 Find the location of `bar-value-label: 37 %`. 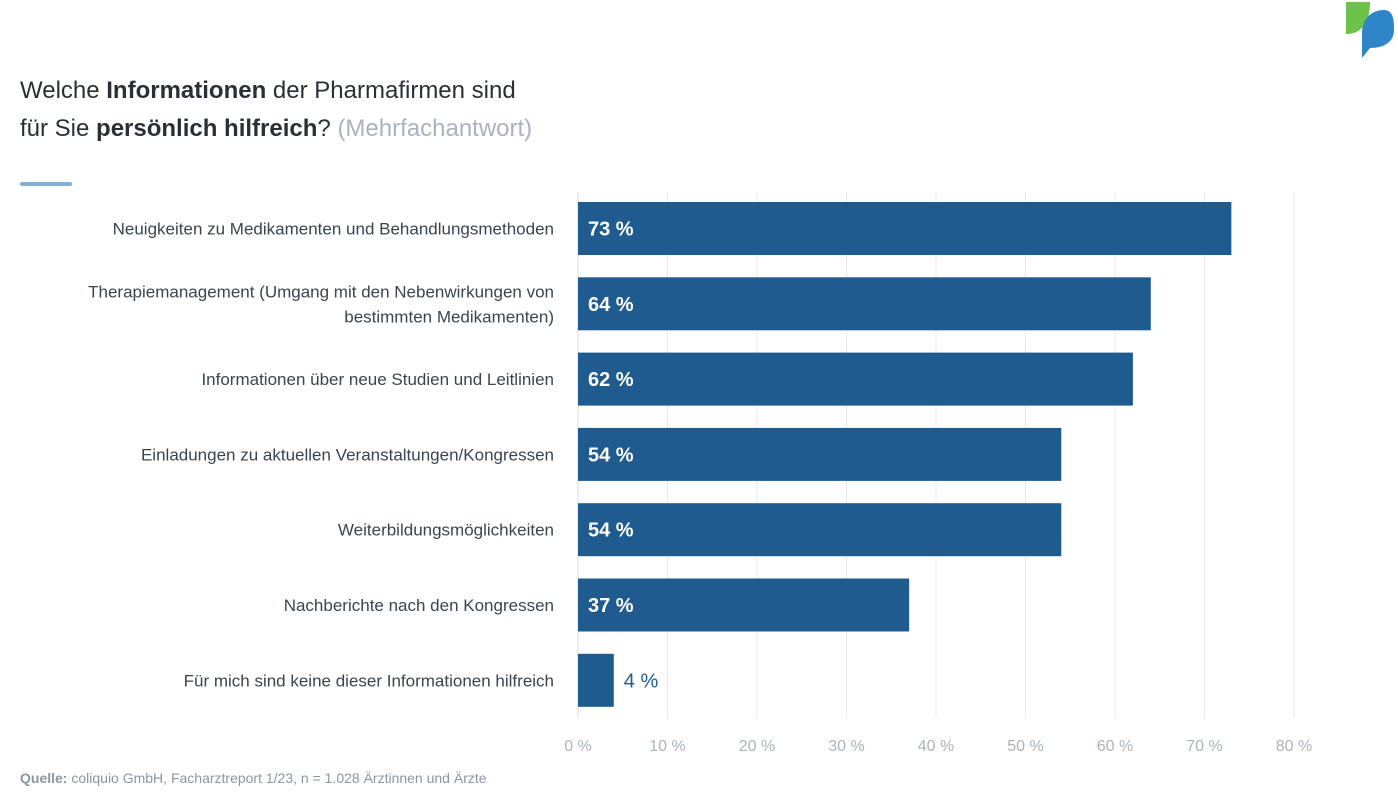

bar-value-label: 37 % is located at coordinates (611, 606).